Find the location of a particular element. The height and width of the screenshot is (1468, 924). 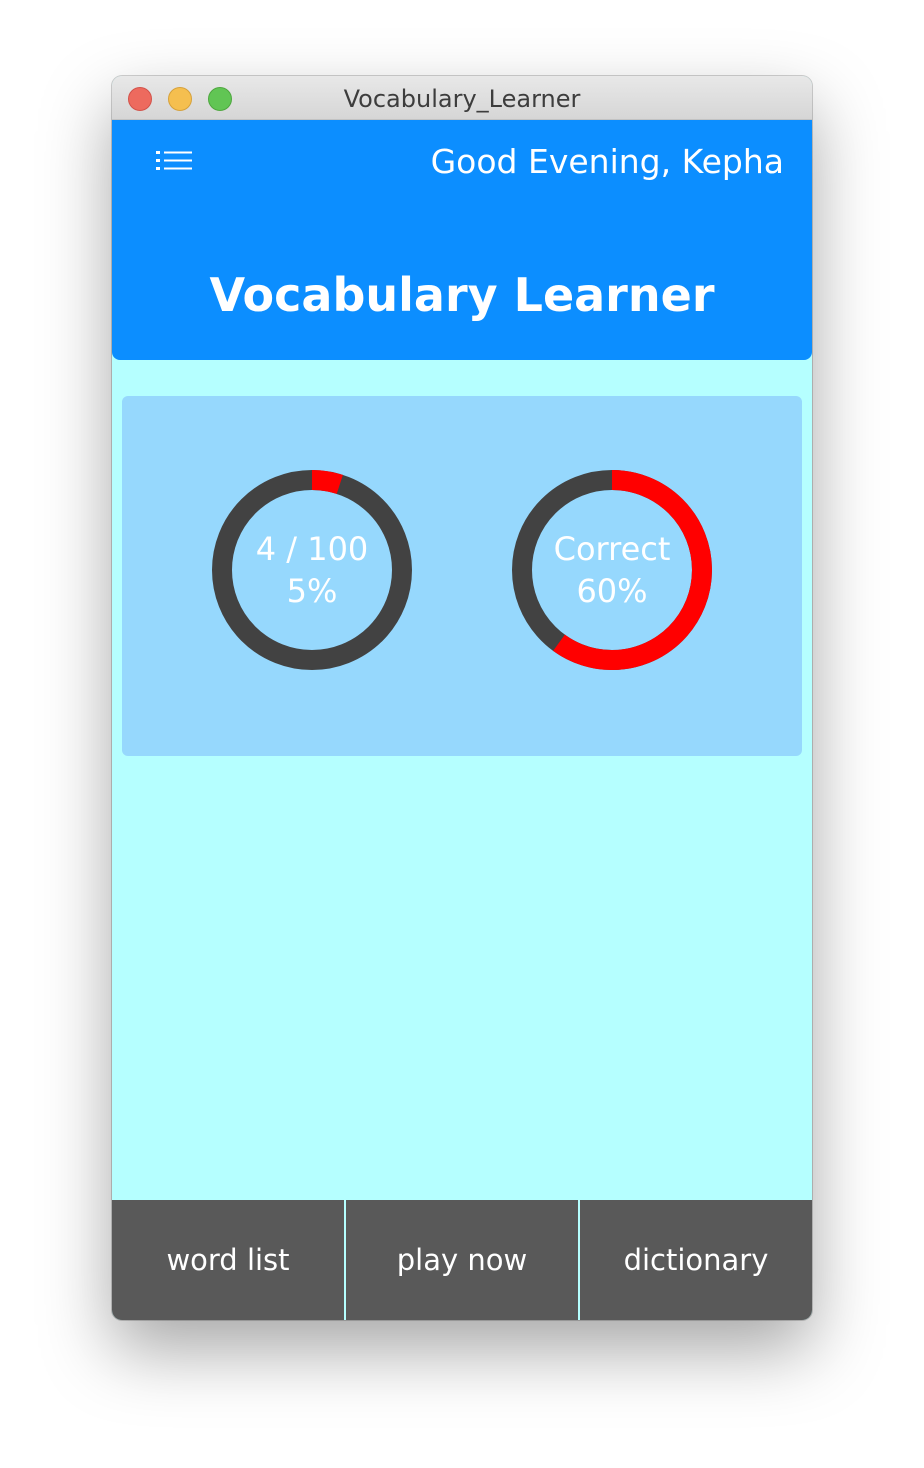

play-now-button: play now is located at coordinates (462, 1260).